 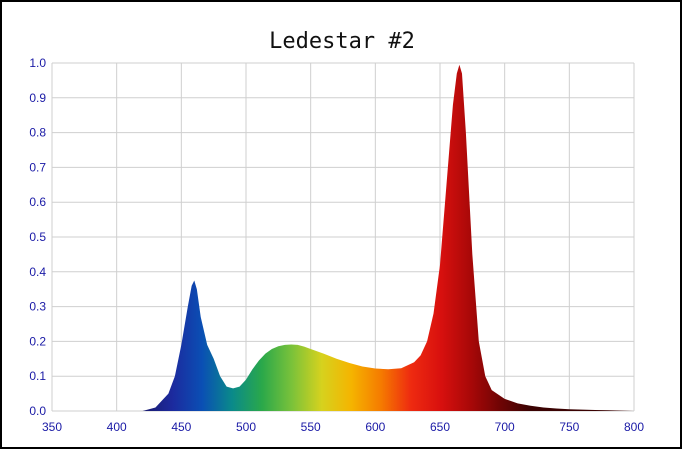 What do you see at coordinates (37, 307) in the screenshot?
I see `y-tick-label: 0.3` at bounding box center [37, 307].